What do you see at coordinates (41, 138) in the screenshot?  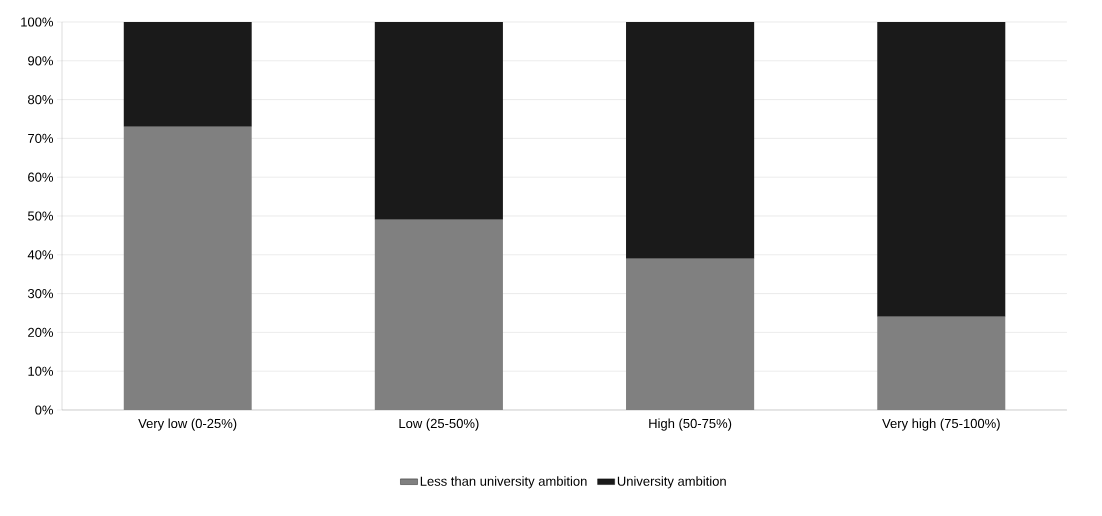 I see `y-tick-label: 70%` at bounding box center [41, 138].